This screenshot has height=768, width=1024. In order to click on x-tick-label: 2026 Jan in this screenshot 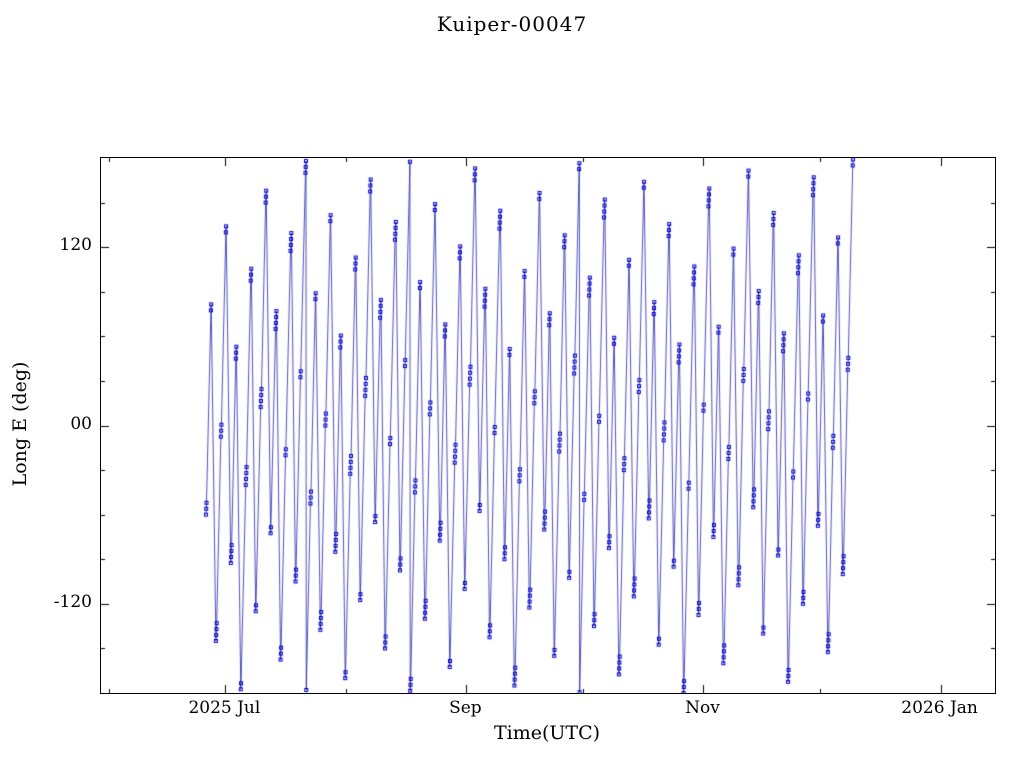, I will do `click(939, 708)`.